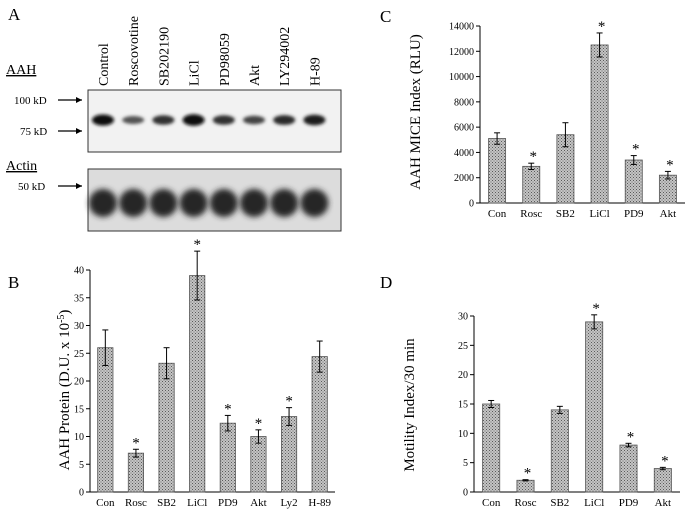  I want to click on lane-label-6: Akt, so click(255, 75).